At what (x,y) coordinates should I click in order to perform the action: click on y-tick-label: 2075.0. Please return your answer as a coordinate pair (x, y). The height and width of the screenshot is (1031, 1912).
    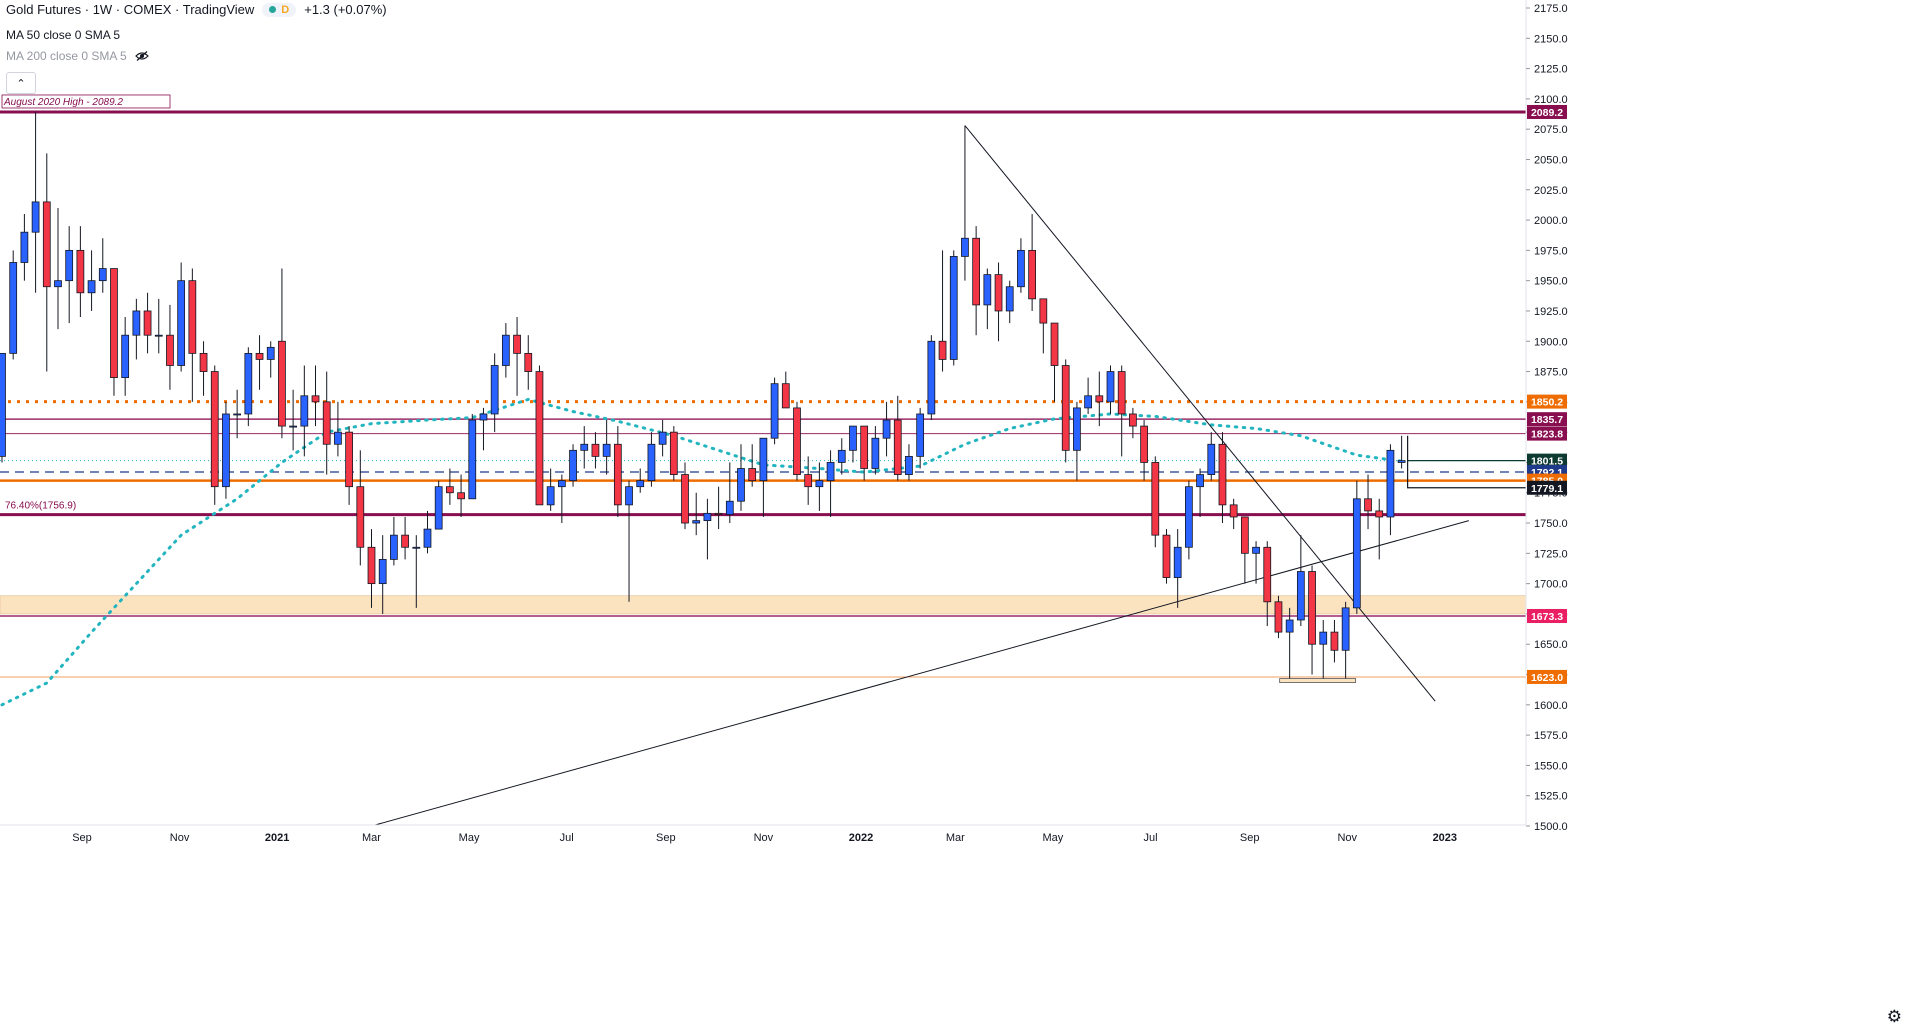
    Looking at the image, I should click on (1551, 130).